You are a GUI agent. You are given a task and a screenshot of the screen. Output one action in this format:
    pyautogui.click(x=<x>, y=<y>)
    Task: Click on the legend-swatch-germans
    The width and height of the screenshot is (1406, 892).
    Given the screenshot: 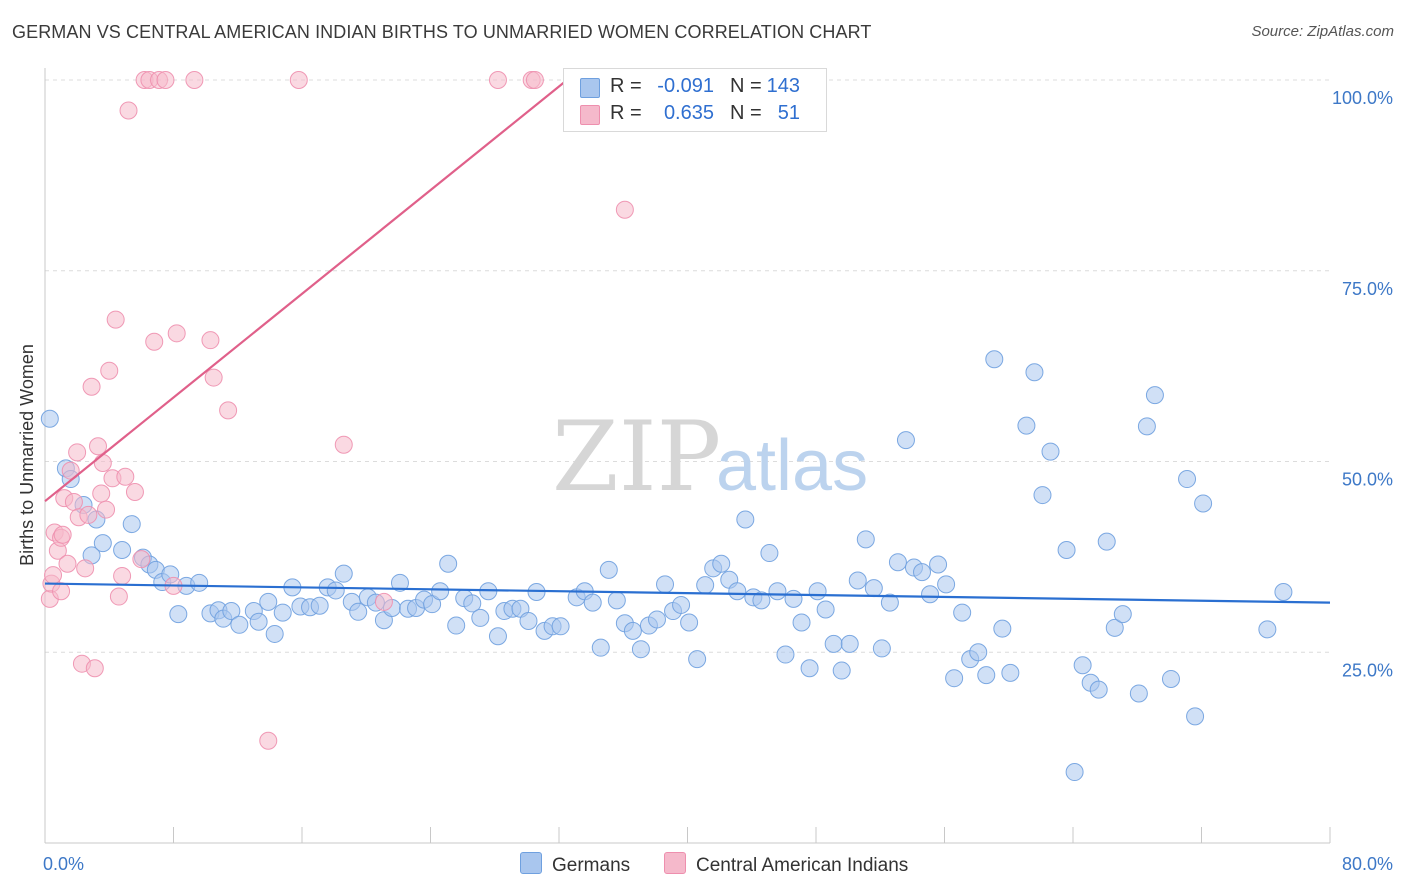 What is the action you would take?
    pyautogui.click(x=590, y=88)
    